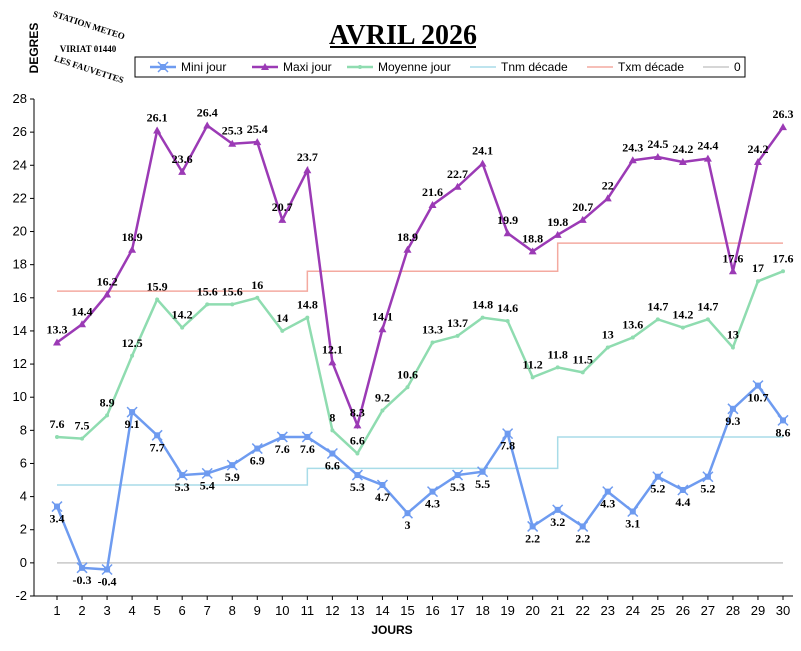  I want to click on data-label-mini-jour: 9.3, so click(732, 421).